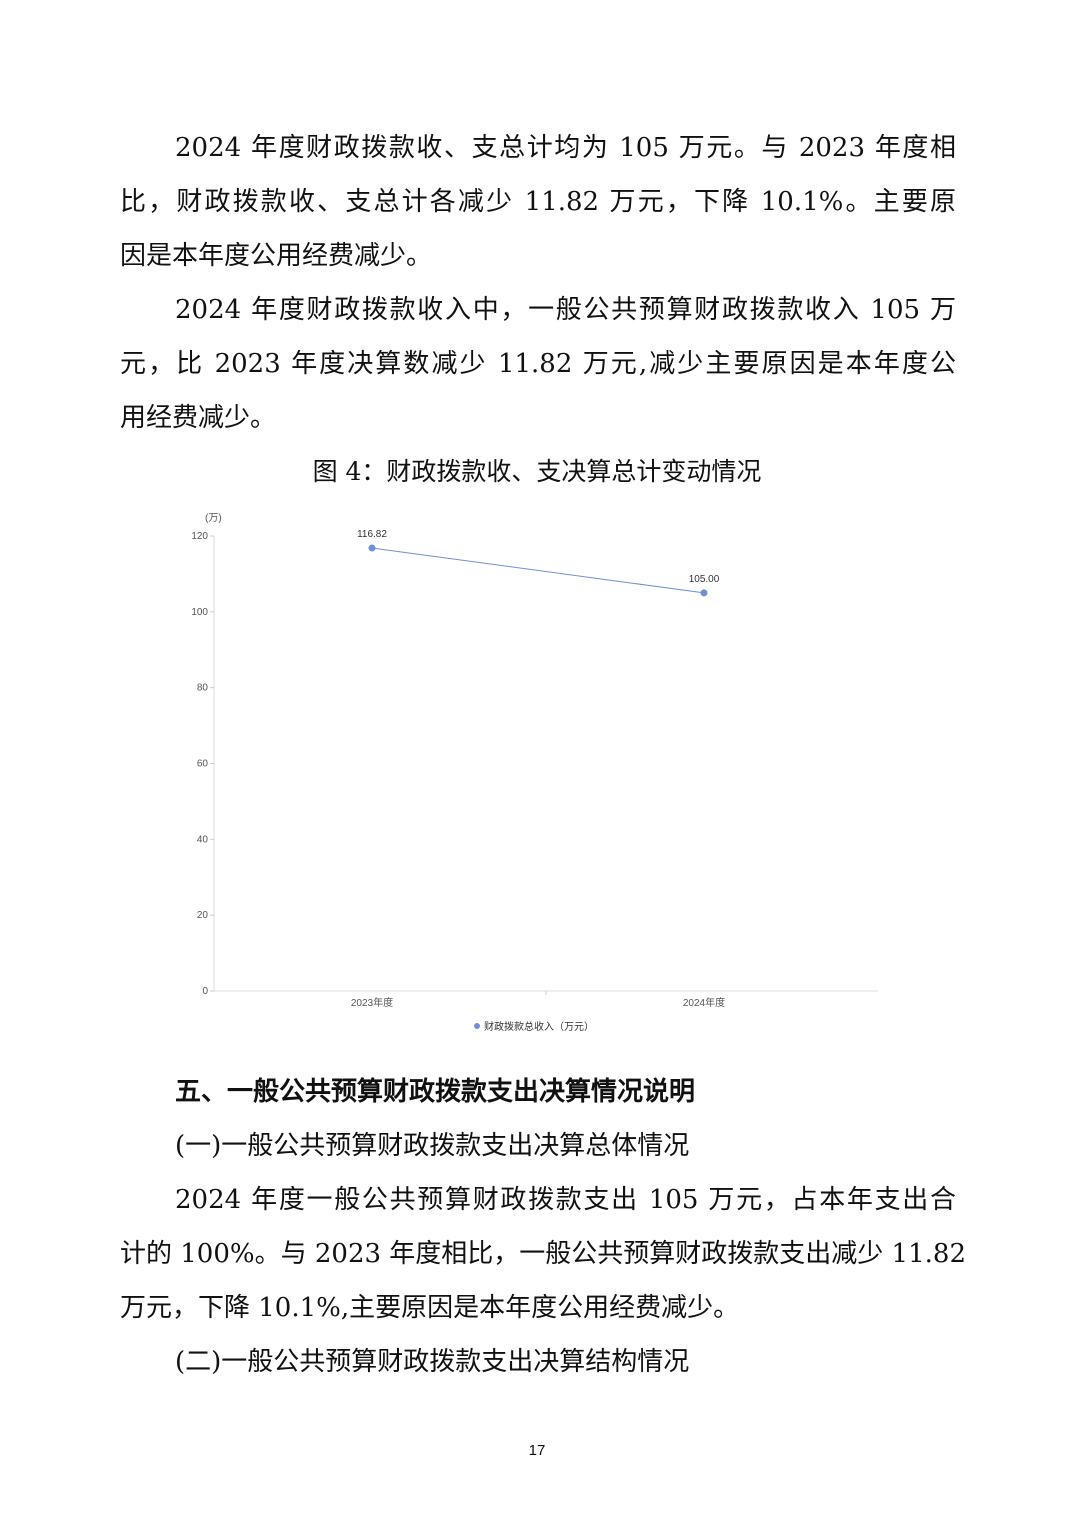  I want to click on y-tick-label: 40, so click(203, 839).